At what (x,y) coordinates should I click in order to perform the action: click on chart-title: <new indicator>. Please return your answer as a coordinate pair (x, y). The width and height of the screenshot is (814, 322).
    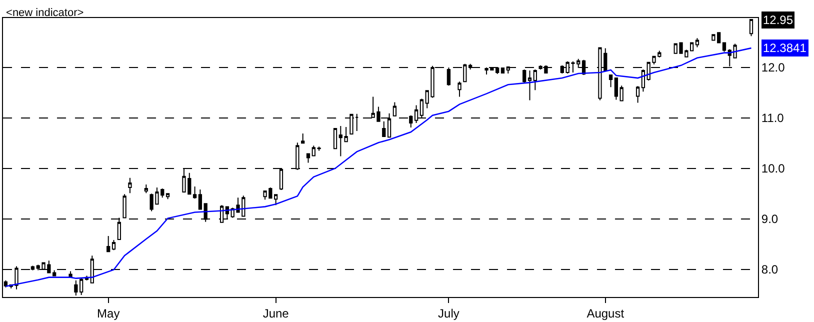
    Looking at the image, I should click on (45, 13).